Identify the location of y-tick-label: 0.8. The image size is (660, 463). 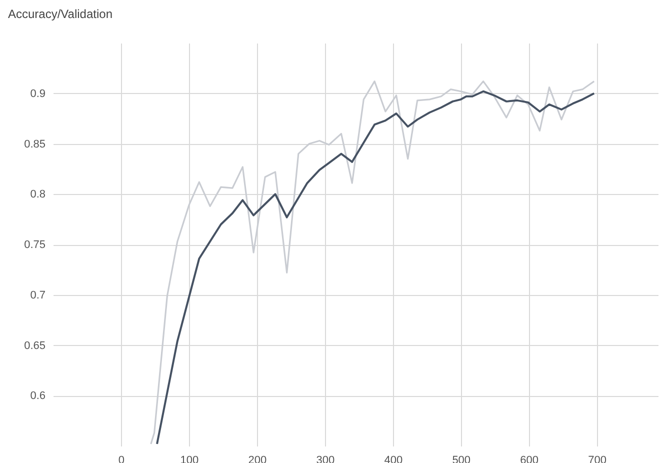
(38, 194).